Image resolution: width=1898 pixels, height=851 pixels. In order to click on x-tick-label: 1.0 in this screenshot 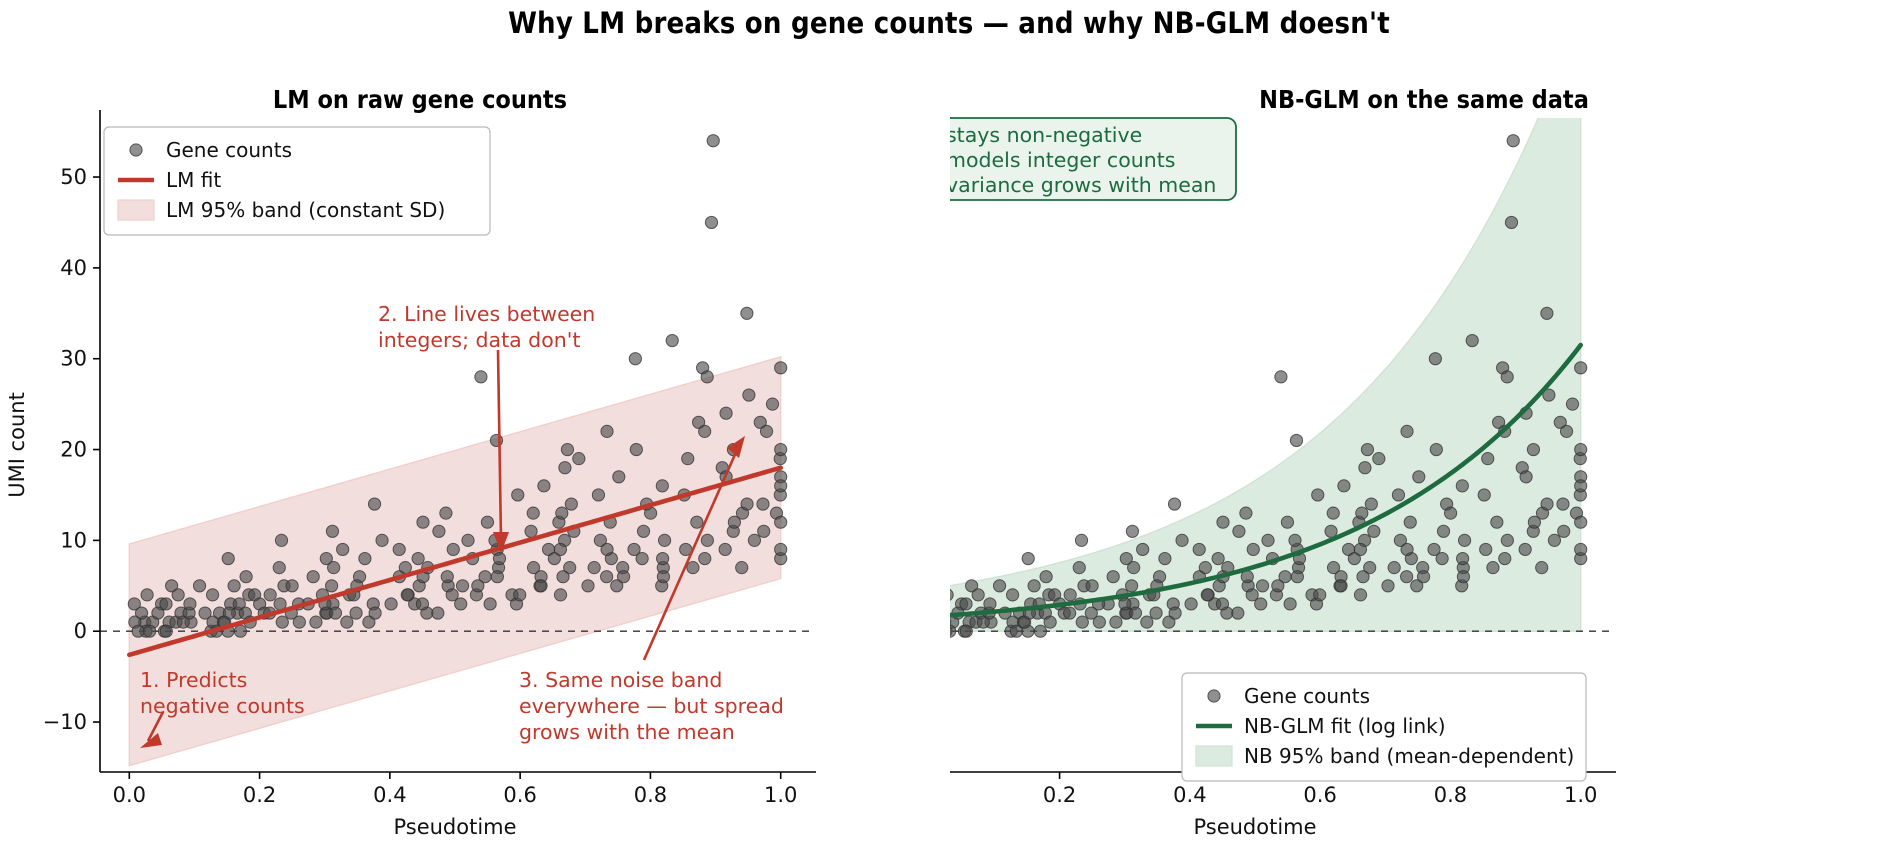, I will do `click(780, 795)`.